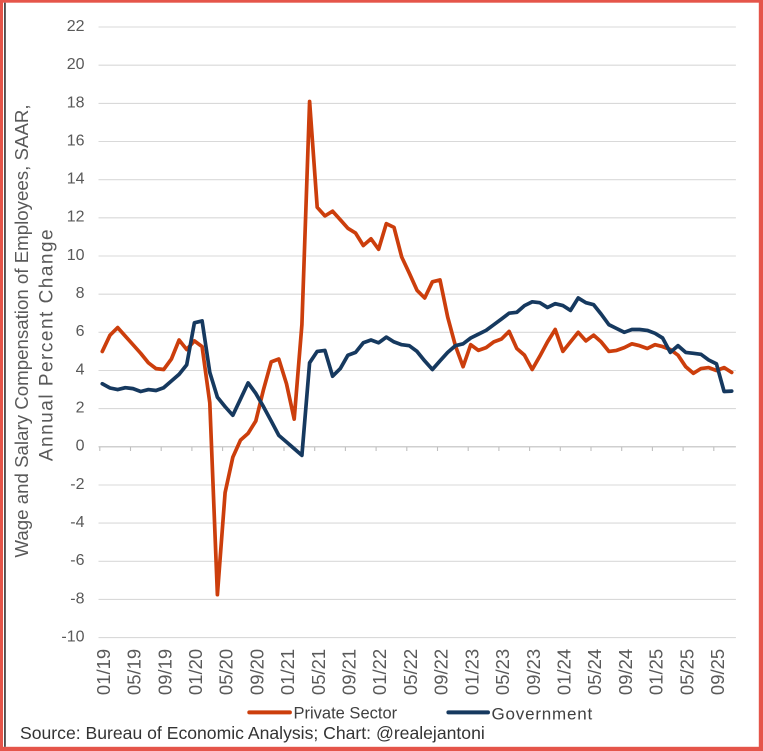 Image resolution: width=763 pixels, height=751 pixels. I want to click on svg-text: 09/20, so click(256, 672).